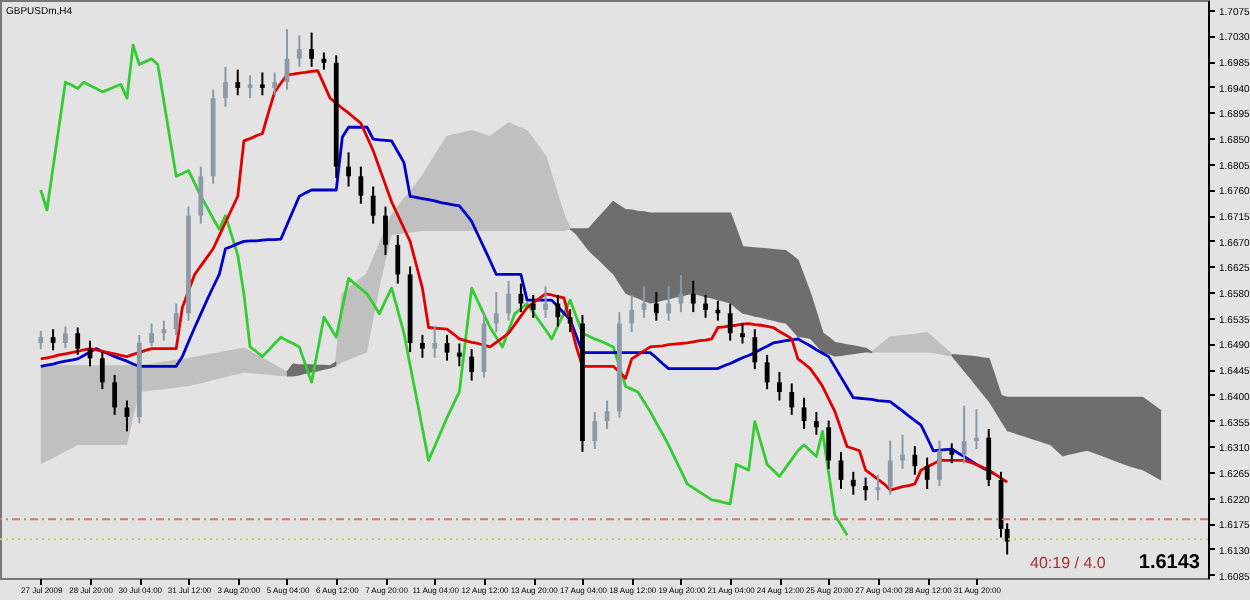 The image size is (1250, 600). Describe the element at coordinates (1068, 563) in the screenshot. I see `annotation: 40:19 / 4.0` at that location.